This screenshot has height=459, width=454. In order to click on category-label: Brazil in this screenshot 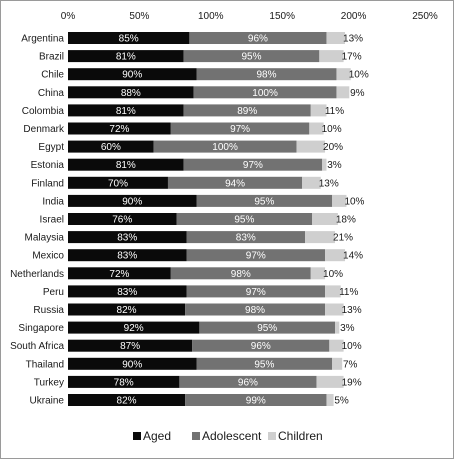, I will do `click(51, 57)`.